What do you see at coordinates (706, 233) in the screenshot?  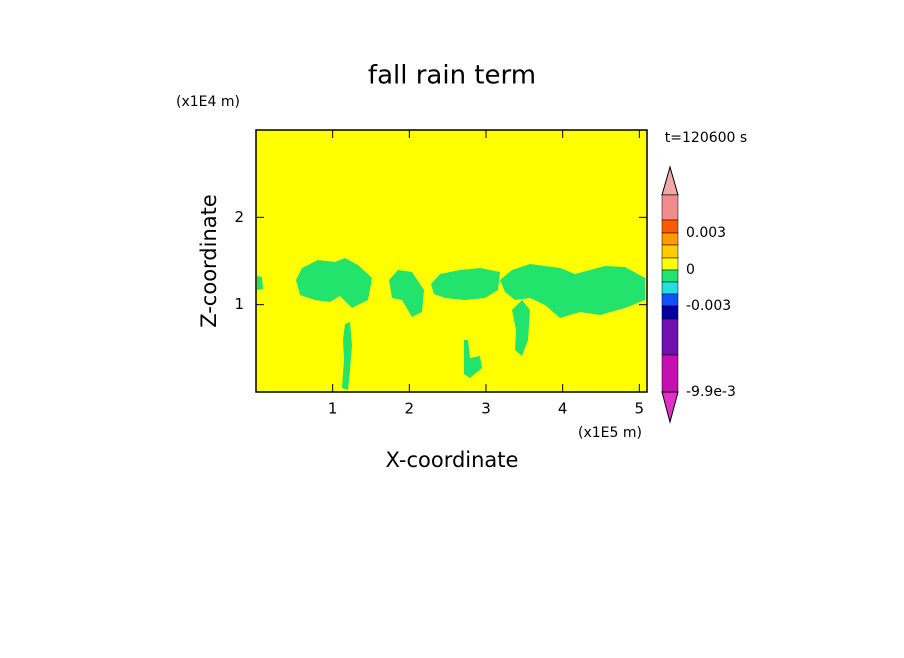 I see `colorbar-label: 0.003` at bounding box center [706, 233].